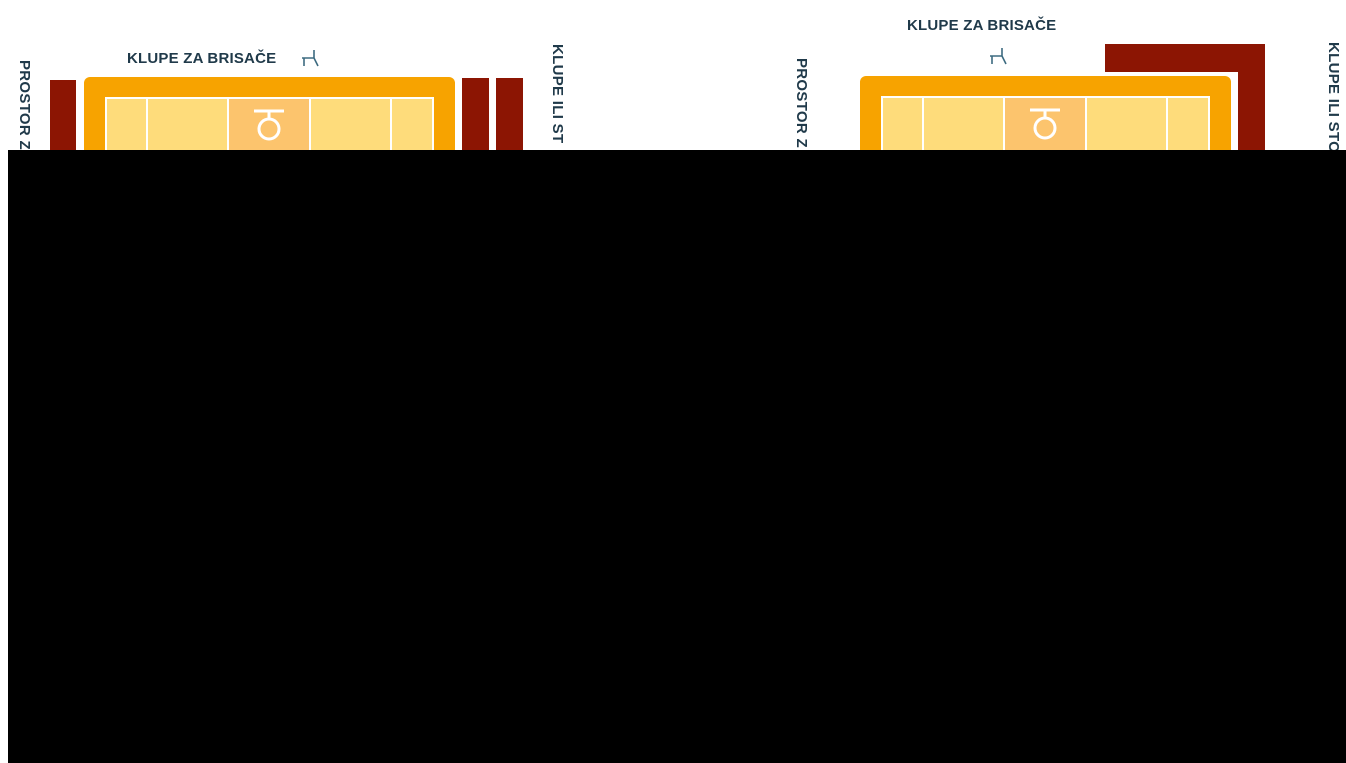  What do you see at coordinates (1251, 97) in the screenshot?
I see `corner-zone-side` at bounding box center [1251, 97].